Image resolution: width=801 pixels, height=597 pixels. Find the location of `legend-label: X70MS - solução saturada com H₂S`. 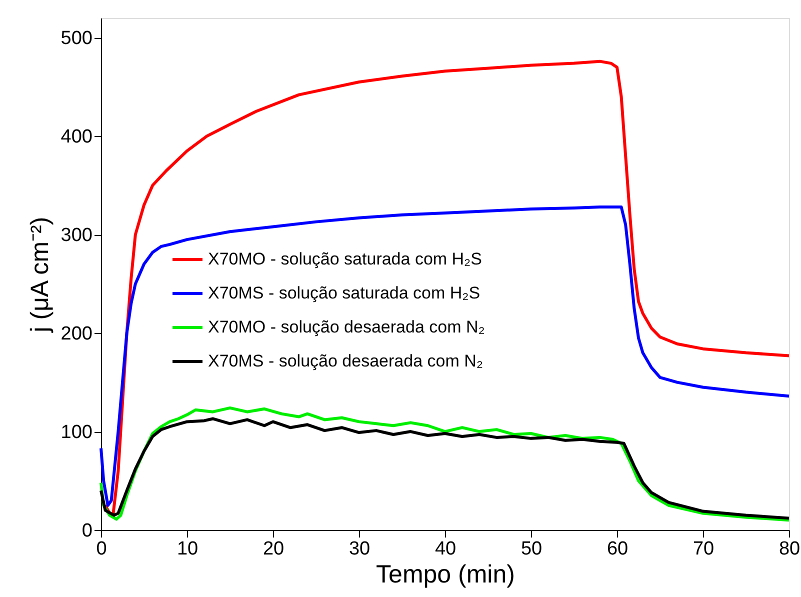

legend-label: X70MS - solução saturada com H₂S is located at coordinates (344, 293).